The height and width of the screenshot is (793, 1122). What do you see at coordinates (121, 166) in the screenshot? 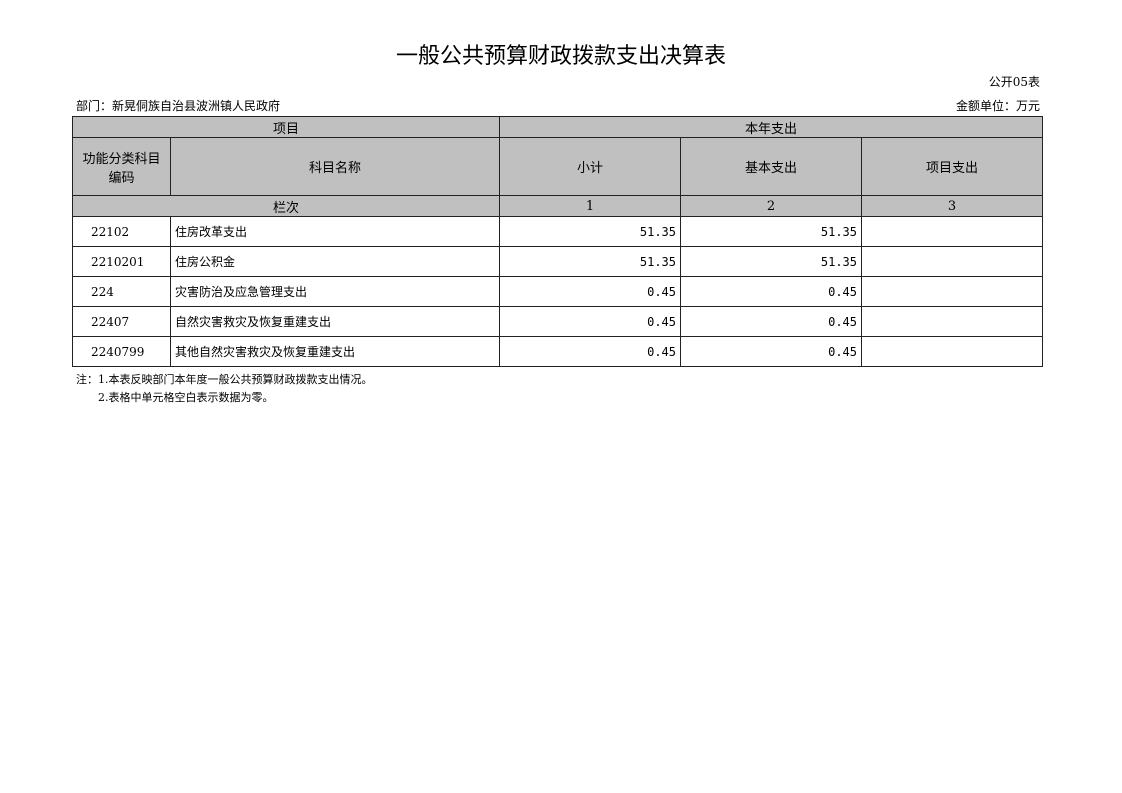
I see `header-func-code: 功能分类科目编码` at bounding box center [121, 166].